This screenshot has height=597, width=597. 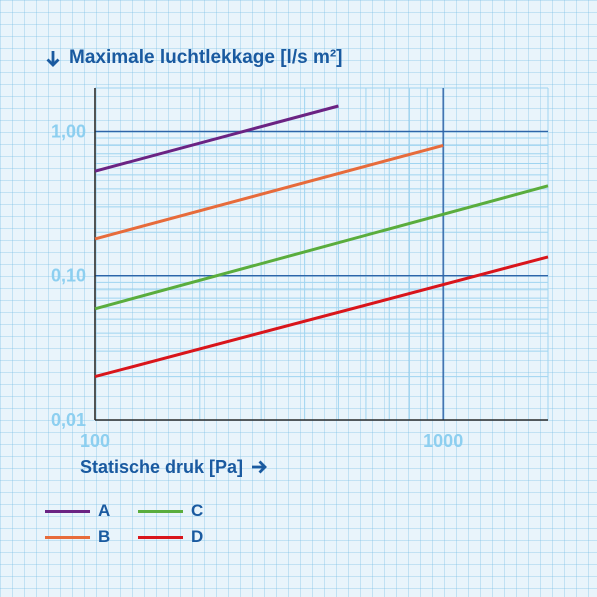 What do you see at coordinates (95, 441) in the screenshot?
I see `x-tick-label: 100` at bounding box center [95, 441].